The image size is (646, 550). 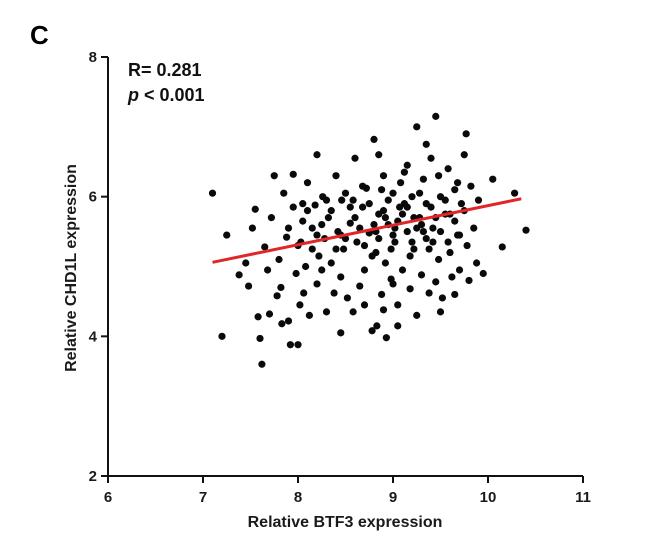 I want to click on panel-label: C, so click(x=39, y=35).